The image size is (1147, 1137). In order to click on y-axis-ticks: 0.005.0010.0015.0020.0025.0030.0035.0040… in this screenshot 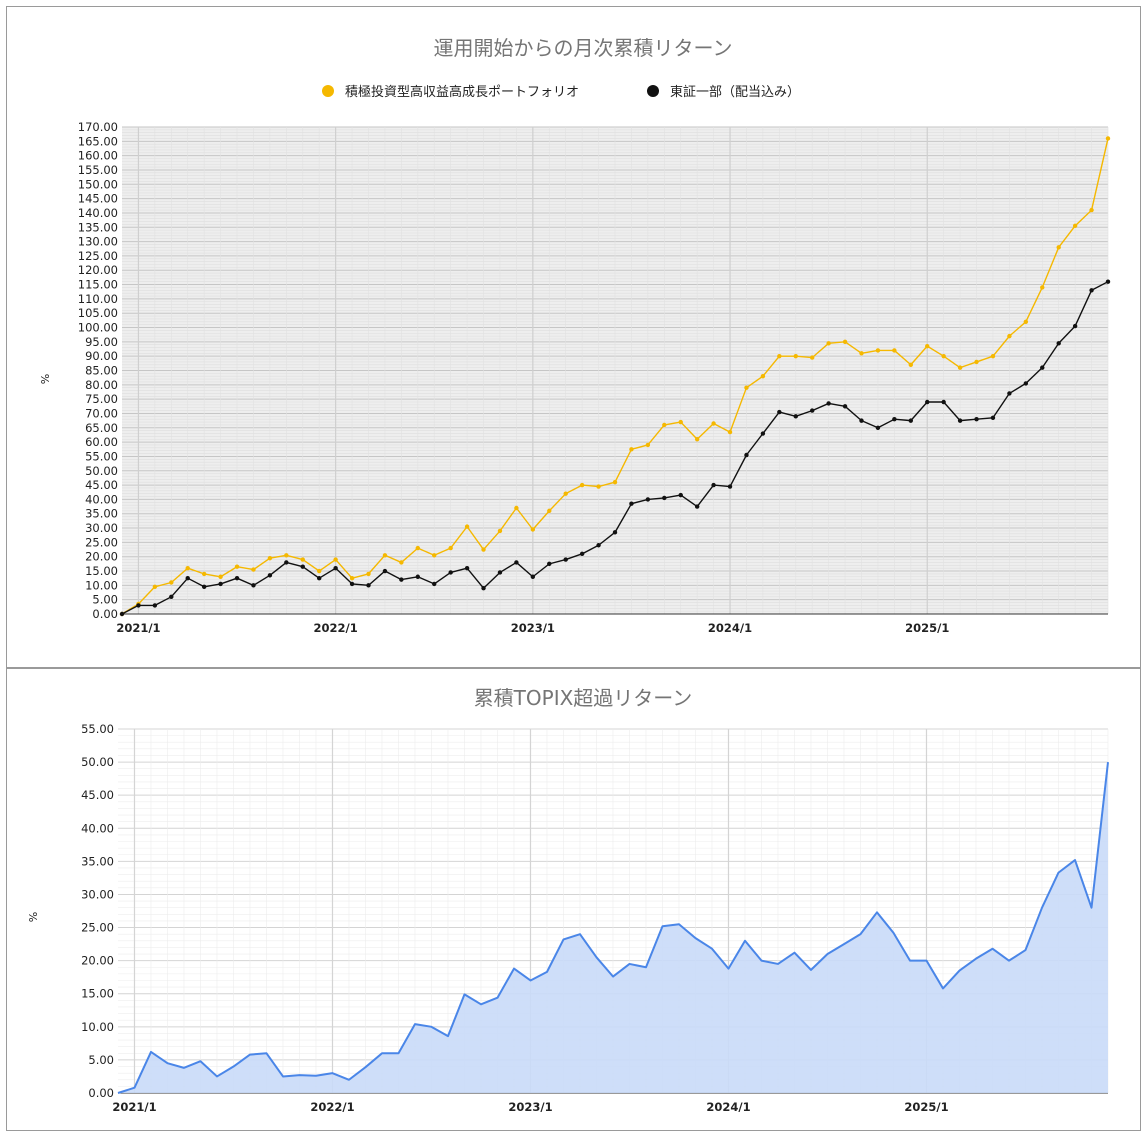, I will do `click(98, 370)`.